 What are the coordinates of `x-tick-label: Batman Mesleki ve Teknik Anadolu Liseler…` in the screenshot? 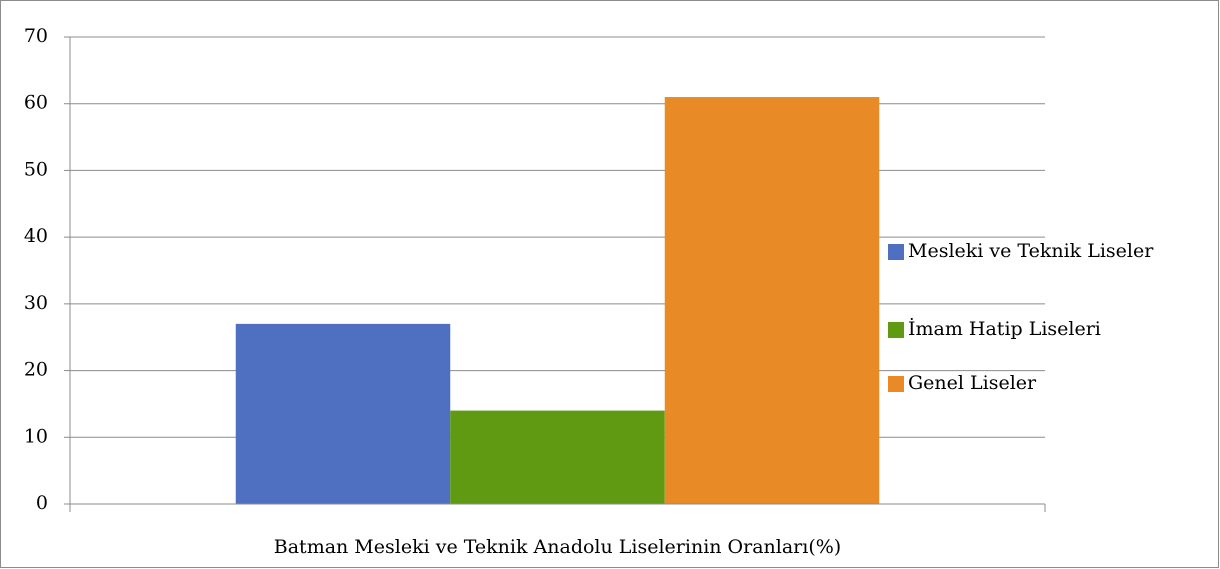 It's located at (557, 547).